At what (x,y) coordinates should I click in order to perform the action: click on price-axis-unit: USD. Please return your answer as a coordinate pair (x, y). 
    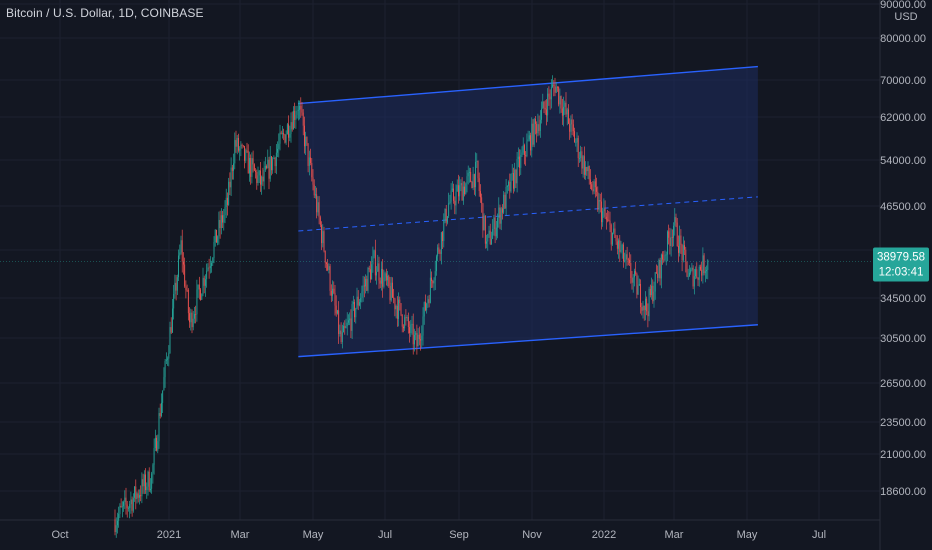
    Looking at the image, I should click on (906, 17).